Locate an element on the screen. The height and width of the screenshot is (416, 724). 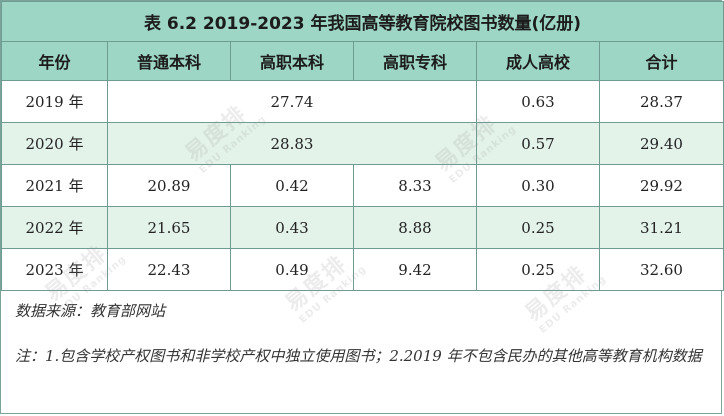
table-title-row: 表 6.2 2019-2023 年我国高等教育院校图书数量(亿册) is located at coordinates (362, 21).